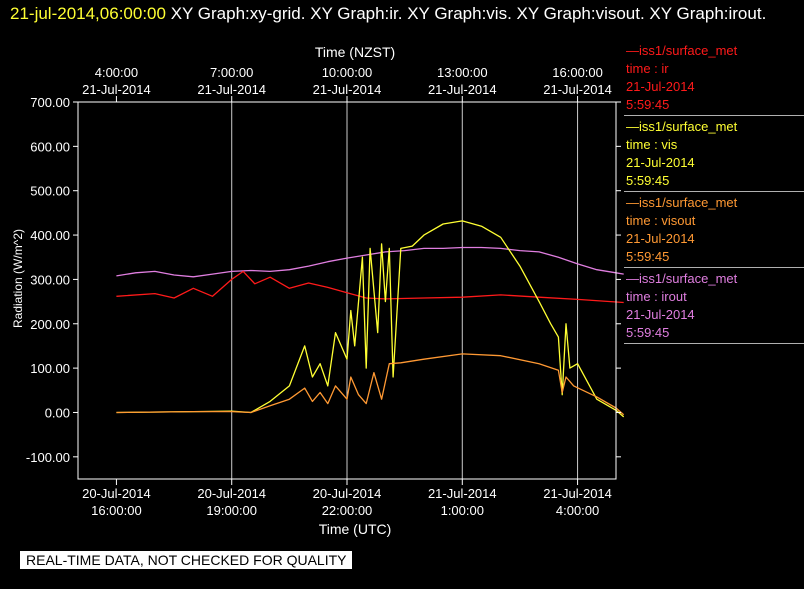  What do you see at coordinates (50, 235) in the screenshot?
I see `y-tick-label: 400.00` at bounding box center [50, 235].